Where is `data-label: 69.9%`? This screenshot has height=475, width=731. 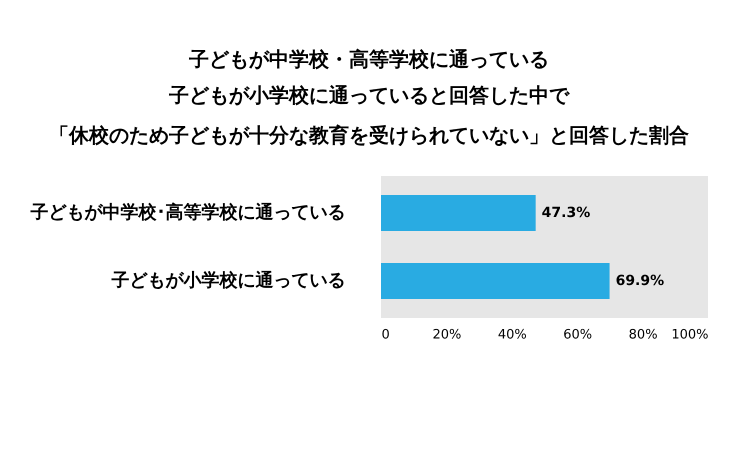 data-label: 69.9% is located at coordinates (640, 280).